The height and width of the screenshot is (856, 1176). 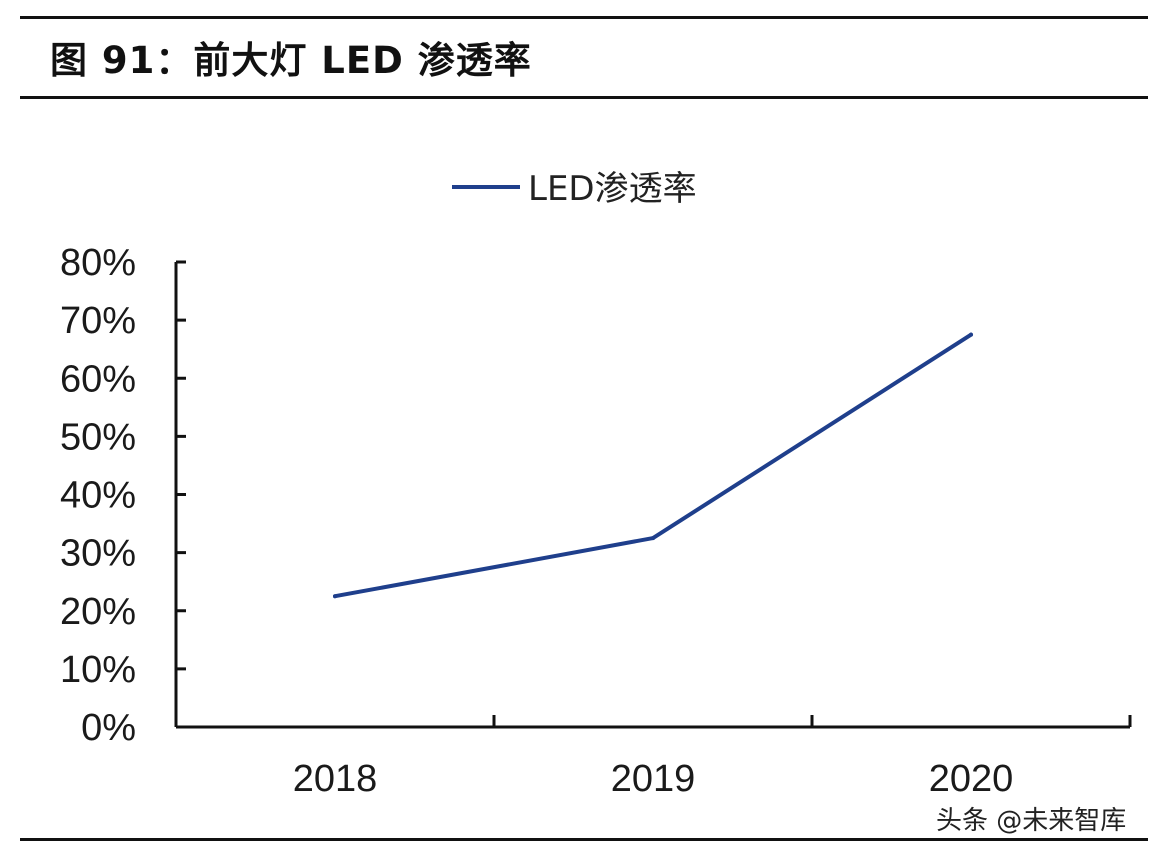 What do you see at coordinates (98, 612) in the screenshot?
I see `y-tick-label: 20%` at bounding box center [98, 612].